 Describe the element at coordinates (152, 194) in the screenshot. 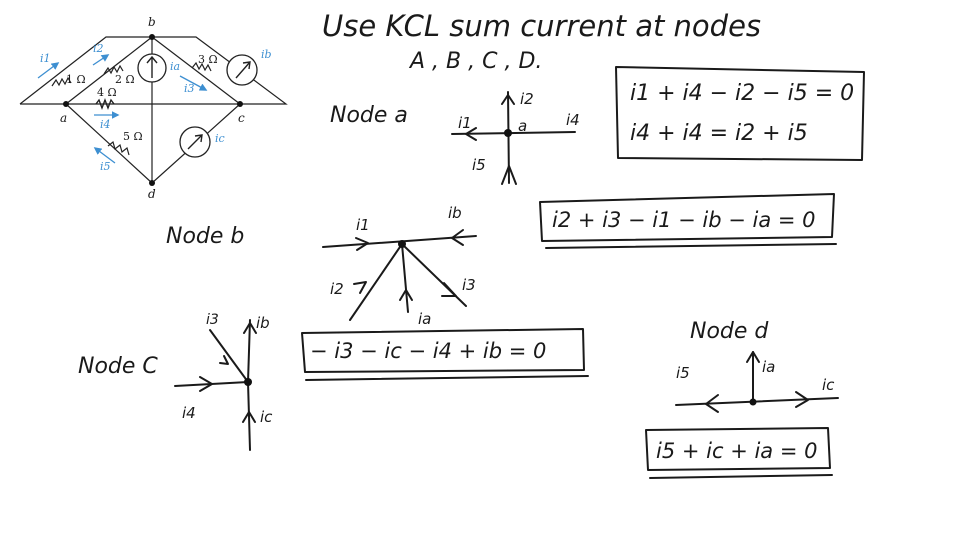

I see `node-label-d: d` at that location.